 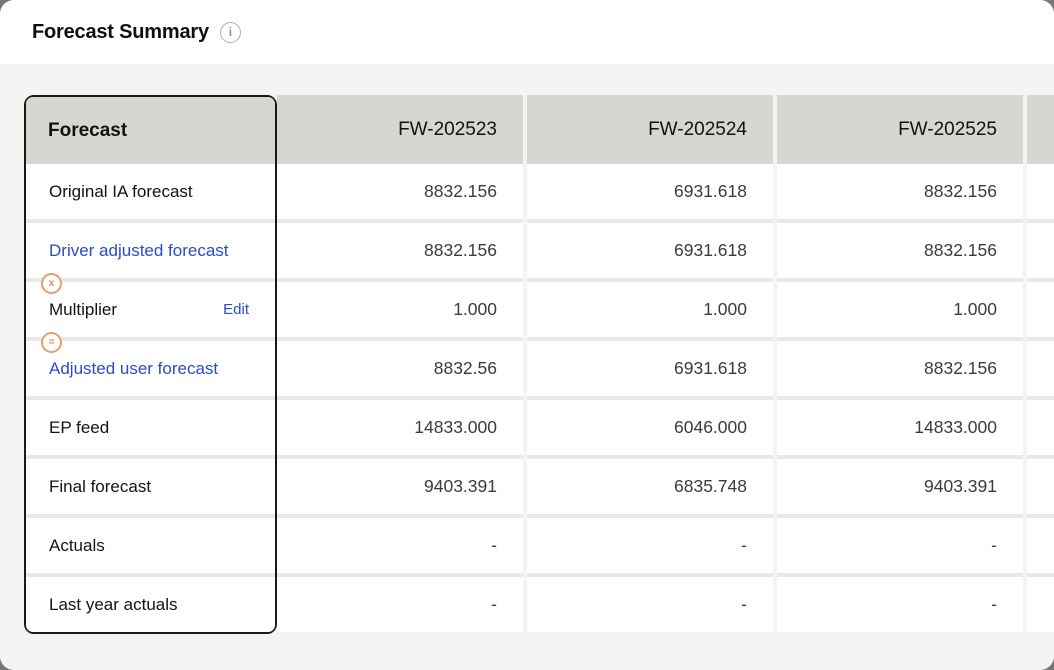 What do you see at coordinates (83, 309) in the screenshot?
I see `row-label-multiplier: Multiplier` at bounding box center [83, 309].